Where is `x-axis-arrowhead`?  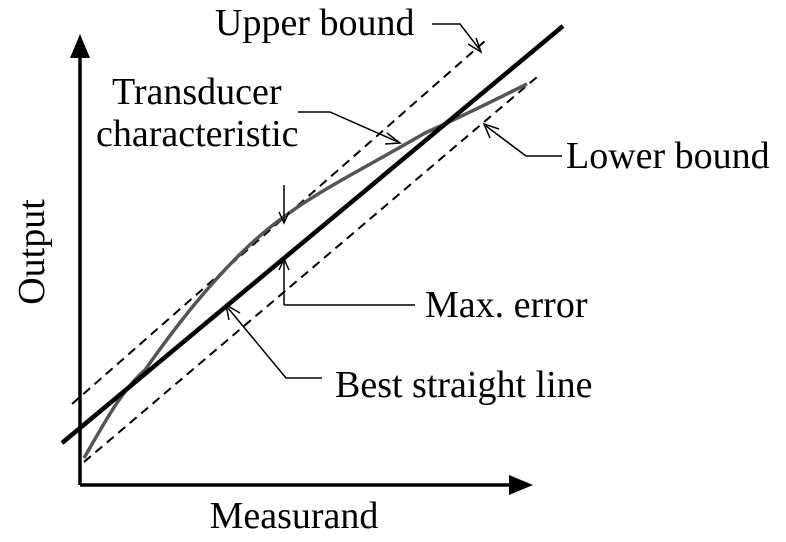 x-axis-arrowhead is located at coordinates (521, 485).